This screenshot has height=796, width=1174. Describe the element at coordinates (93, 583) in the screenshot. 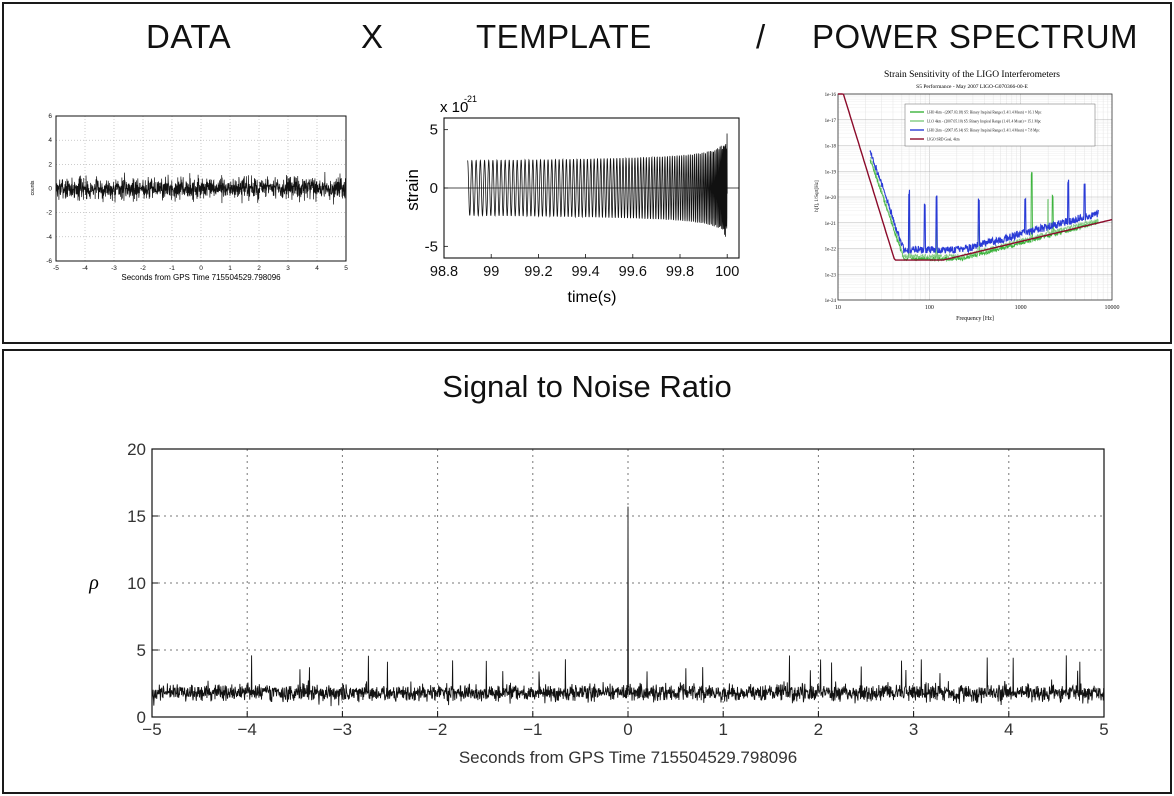

I see `snr-ylabel: ρ` at that location.